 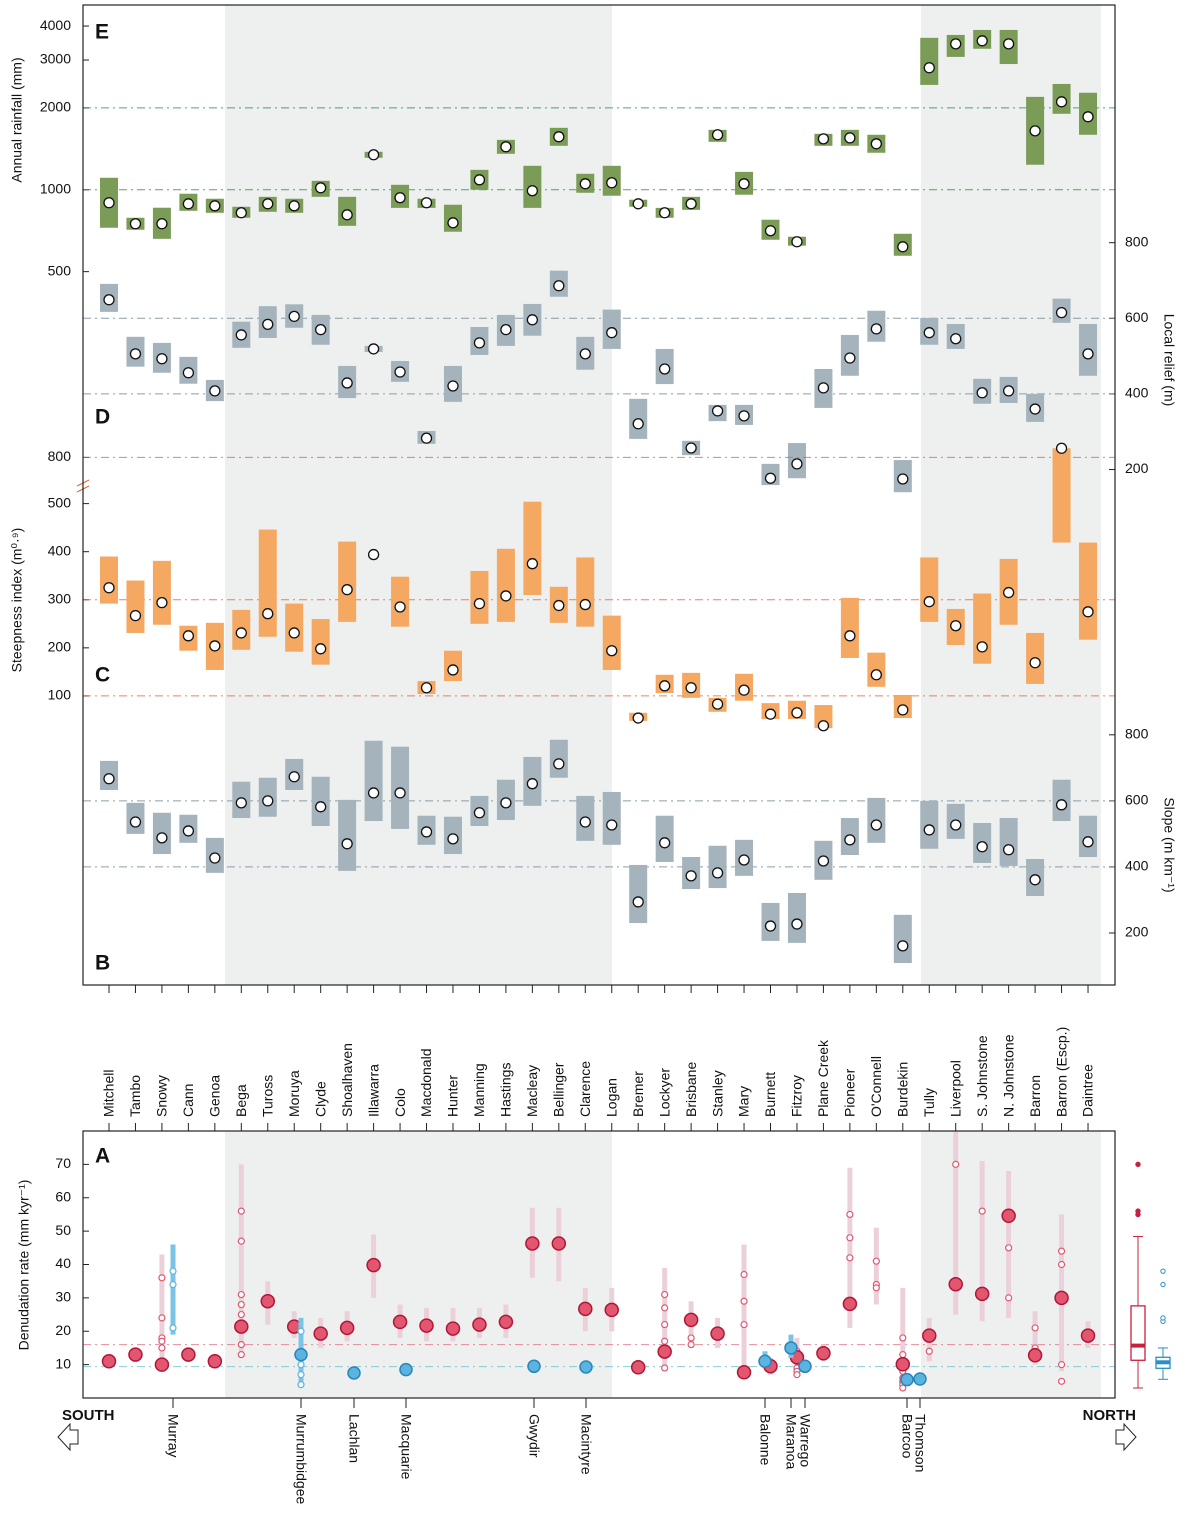 What do you see at coordinates (691, 1089) in the screenshot?
I see `category-label: Brisbane` at bounding box center [691, 1089].